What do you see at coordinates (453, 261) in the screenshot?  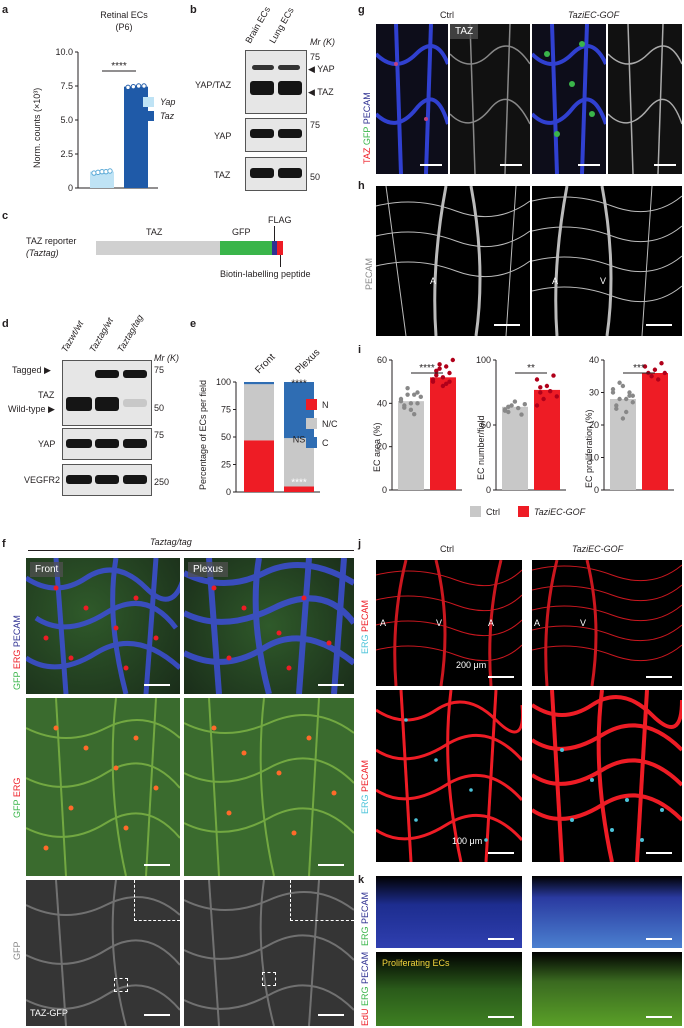 I see `h-ctrl-pecam: A` at bounding box center [453, 261].